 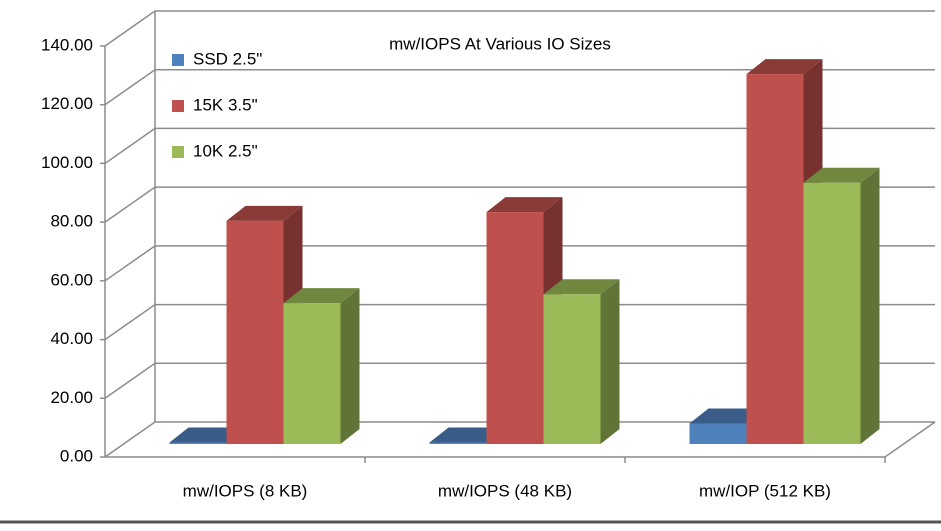 I want to click on legend-label: SSD 2.5", so click(x=227, y=58).